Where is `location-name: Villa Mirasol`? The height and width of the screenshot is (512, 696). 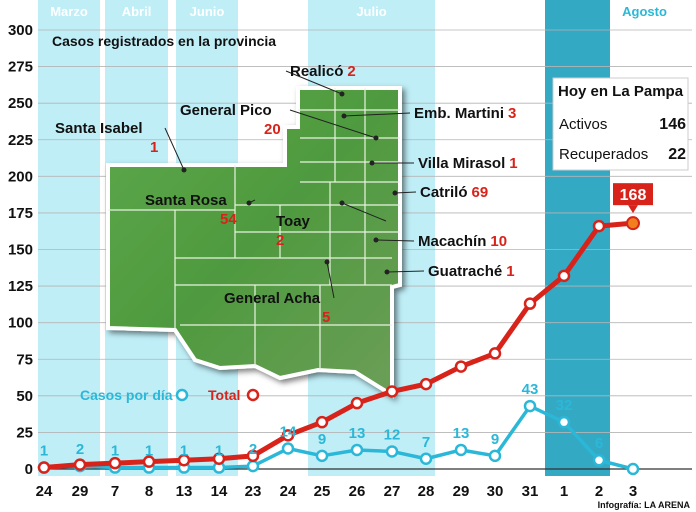 location-name: Villa Mirasol is located at coordinates (461, 163).